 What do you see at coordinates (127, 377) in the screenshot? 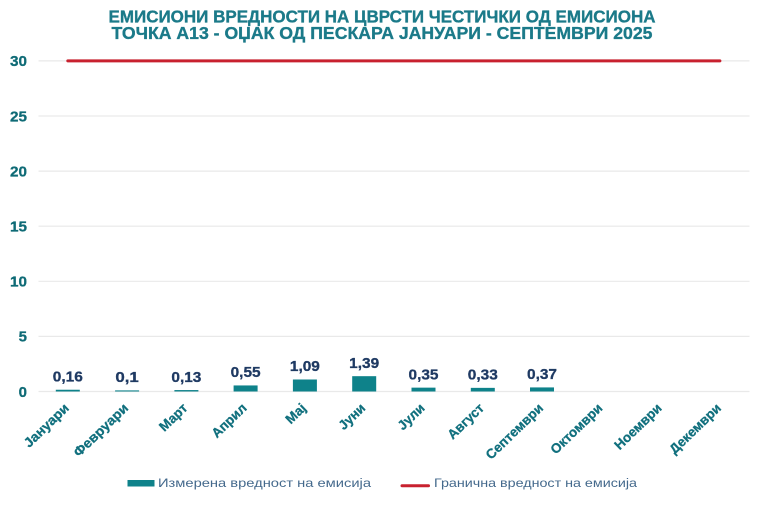
I see `svg-text: 0,1` at bounding box center [127, 377].